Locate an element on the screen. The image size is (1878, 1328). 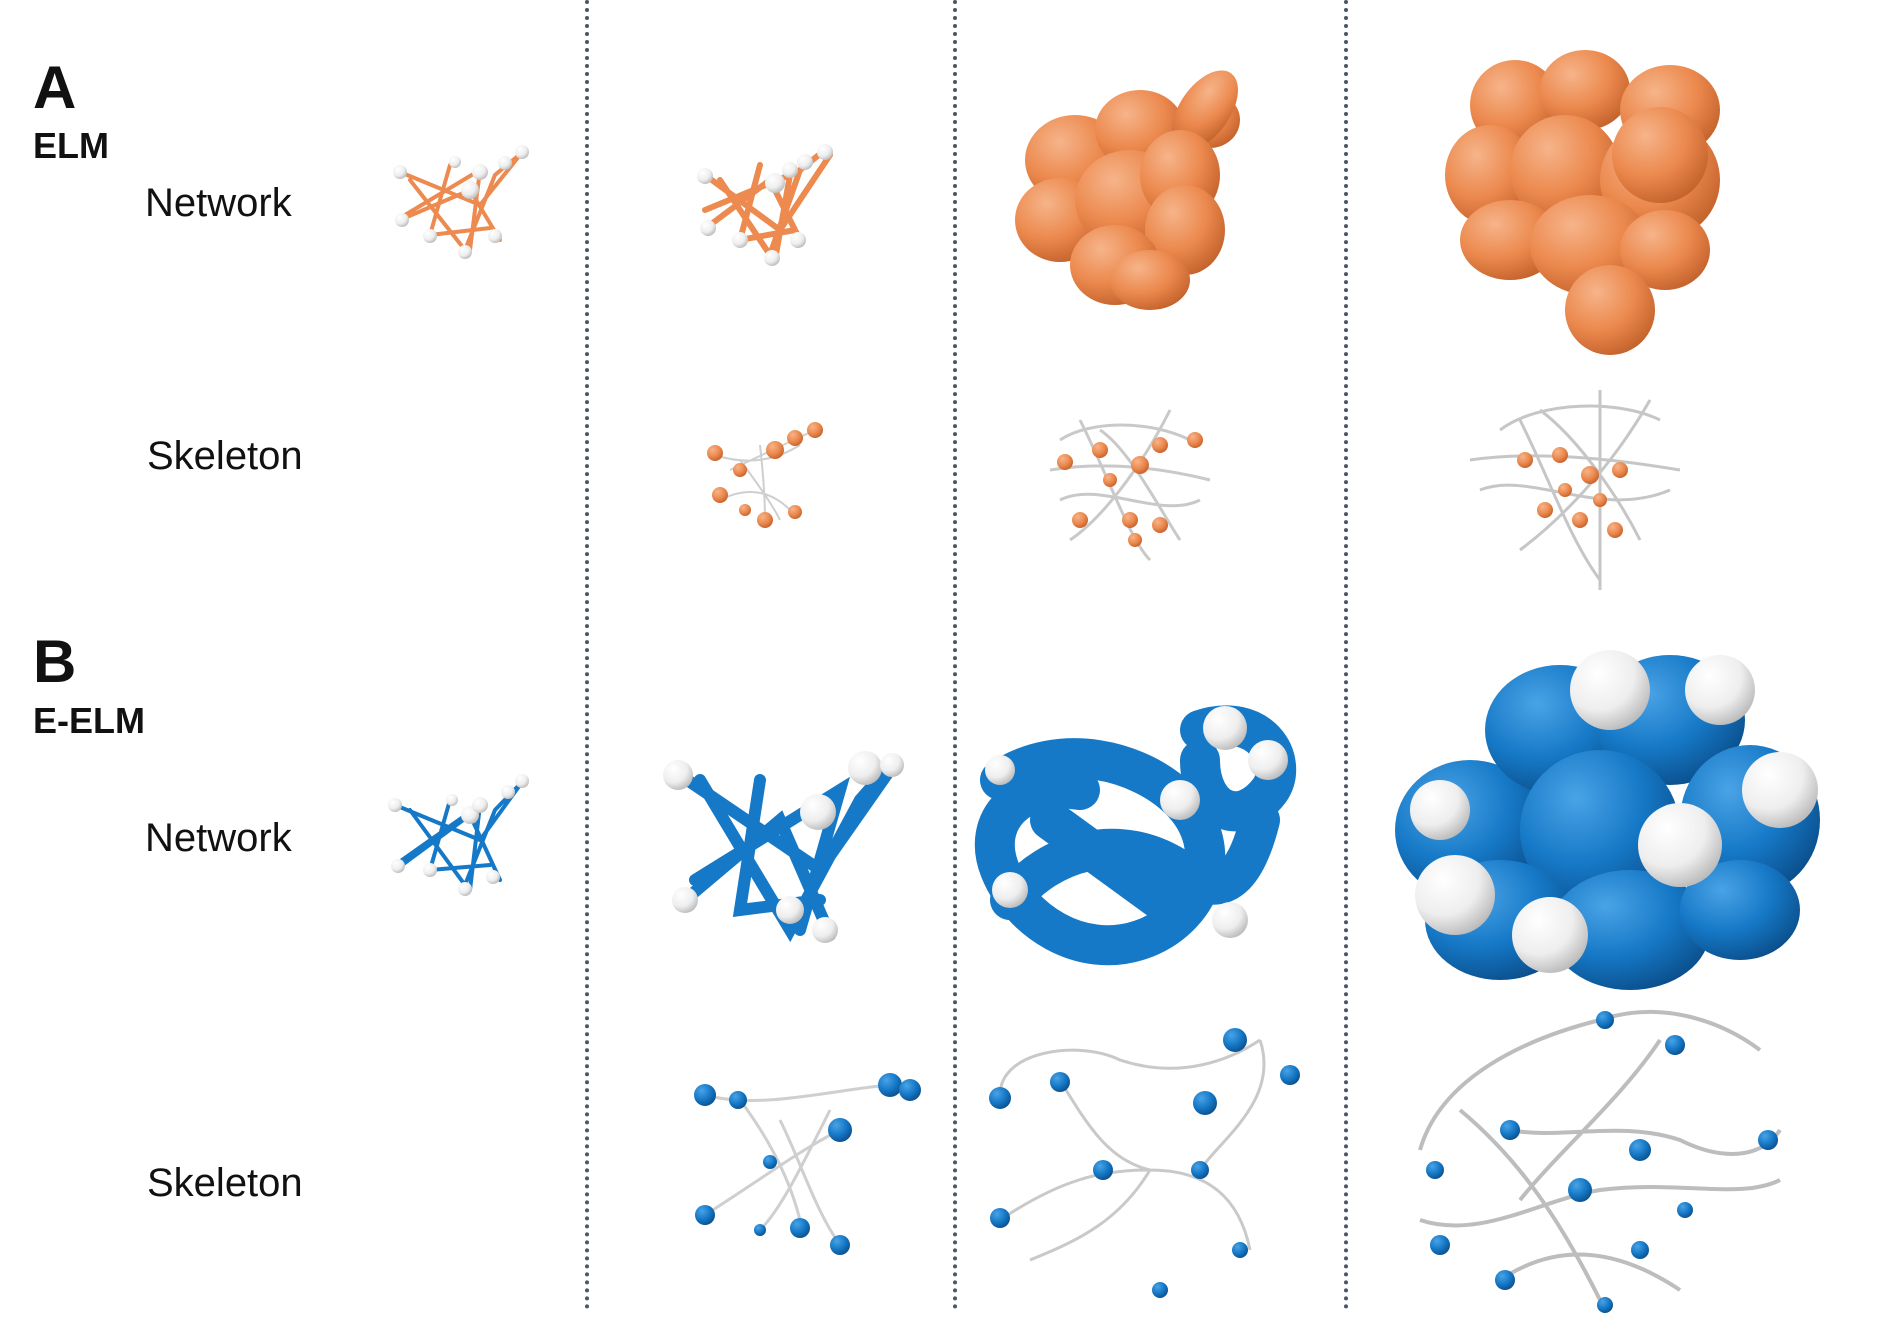
panel-a-network-label: Network is located at coordinates (218, 203).